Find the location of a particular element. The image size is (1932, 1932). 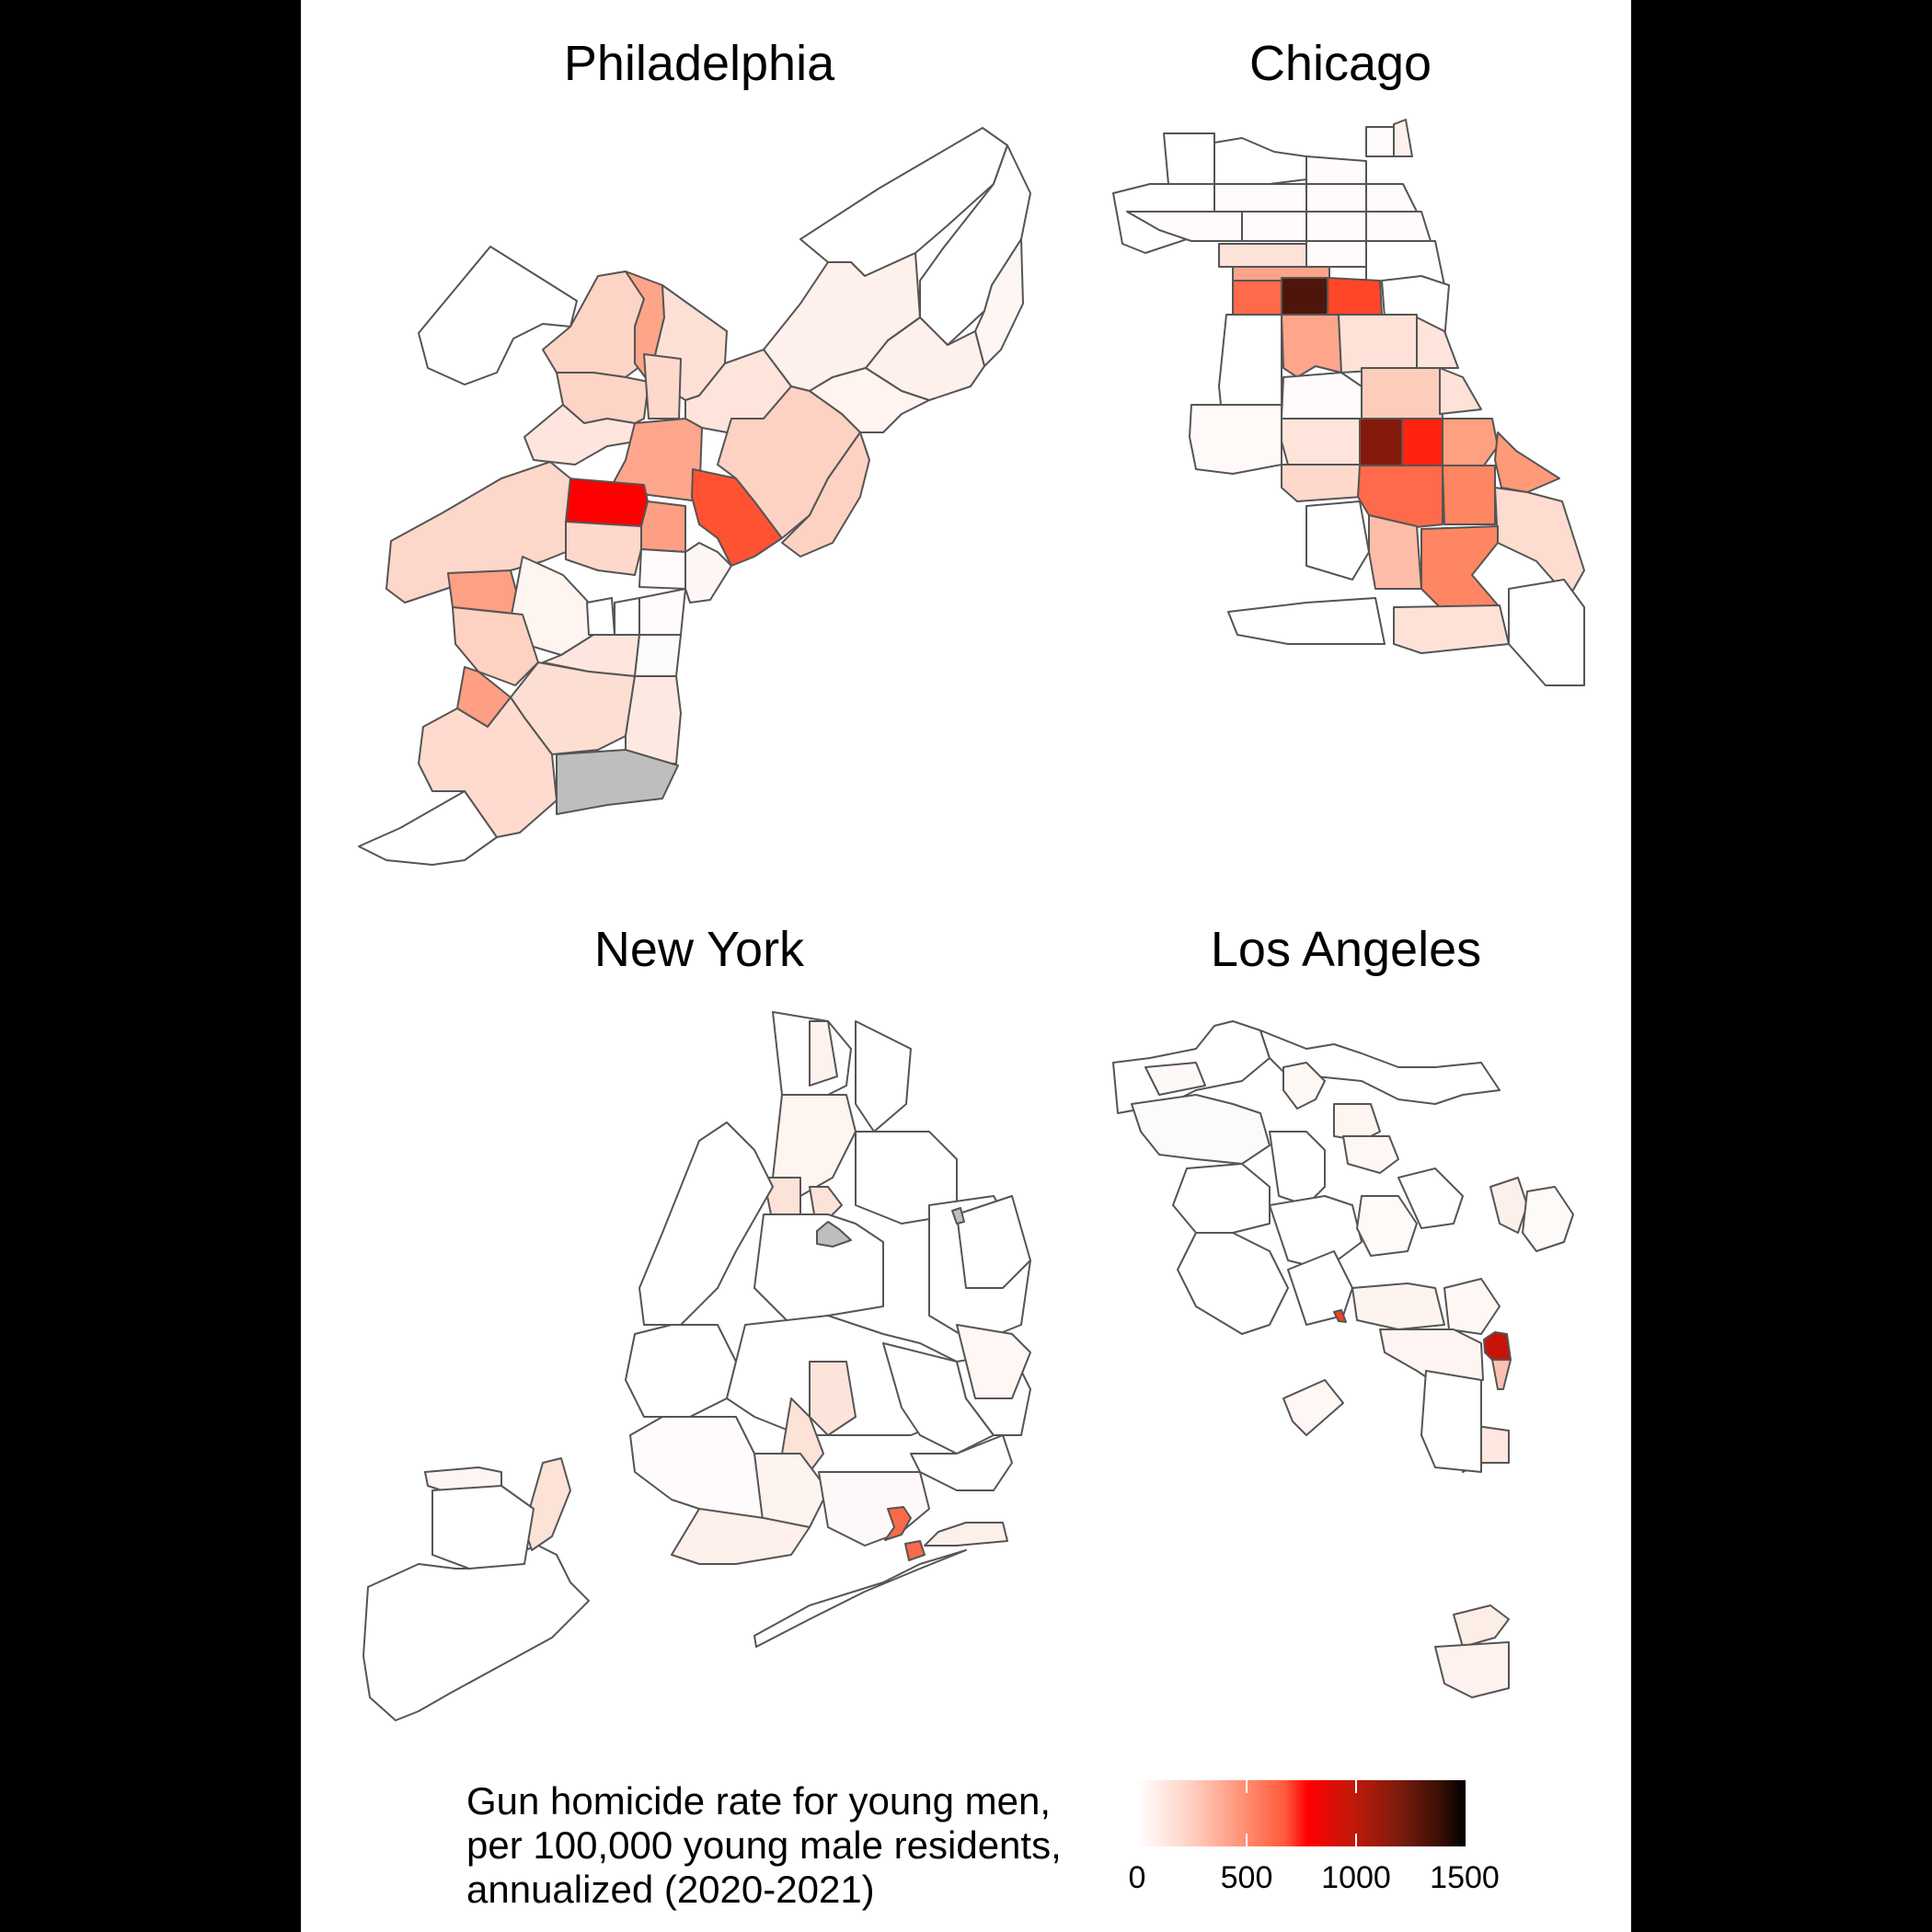

philadelphia-map is located at coordinates (694, 496).